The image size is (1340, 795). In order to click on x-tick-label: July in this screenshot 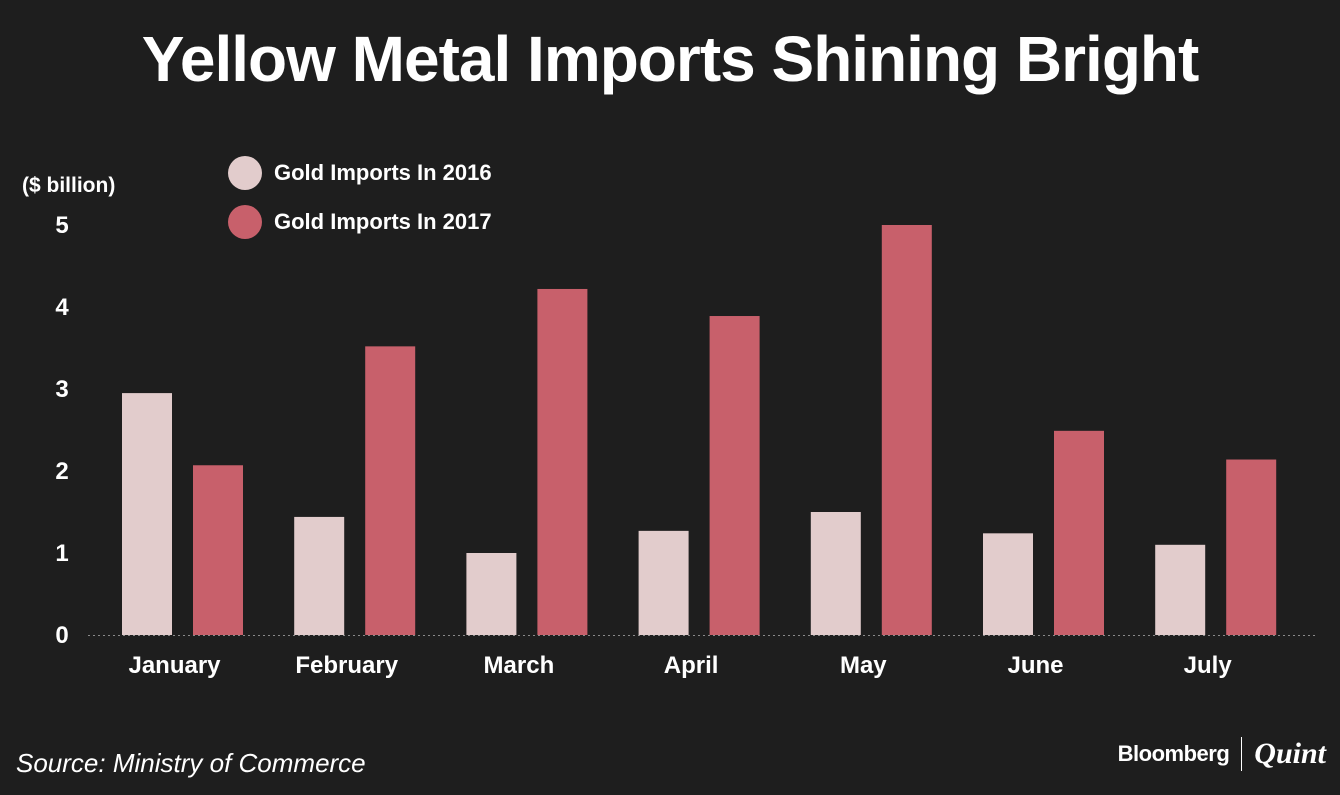, I will do `click(1208, 665)`.